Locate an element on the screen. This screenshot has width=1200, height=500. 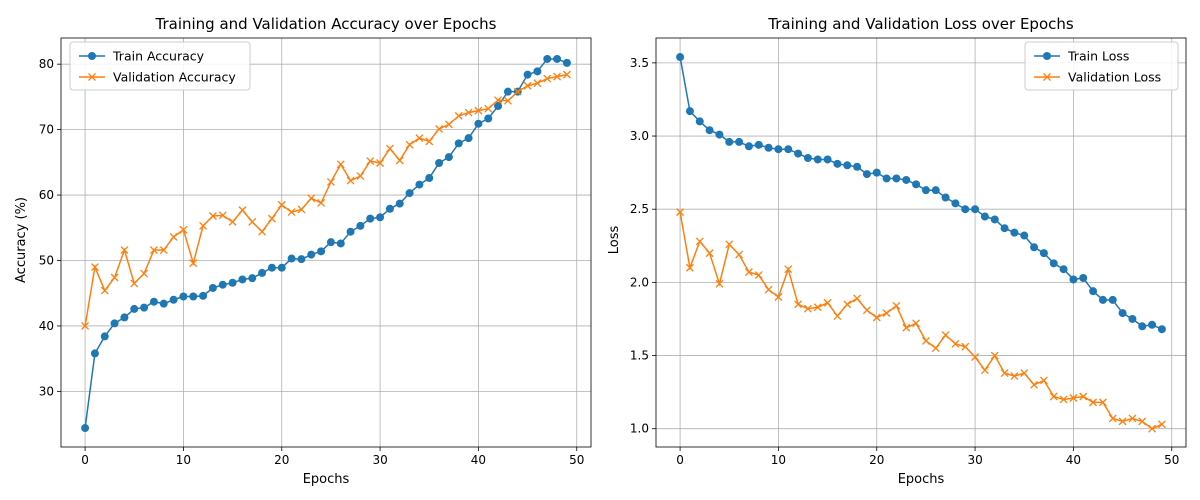
y-axis-label: Accuracy (%) is located at coordinates (21, 240).